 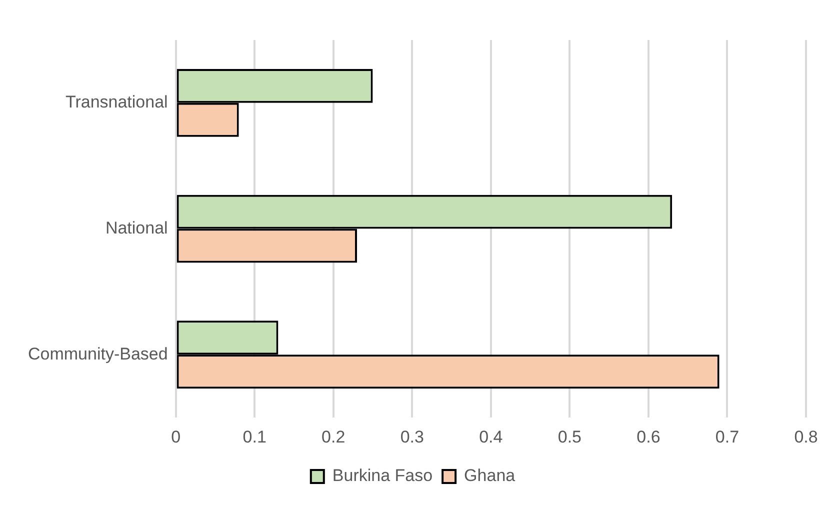 I want to click on x-tick-label: 0.6, so click(x=648, y=436).